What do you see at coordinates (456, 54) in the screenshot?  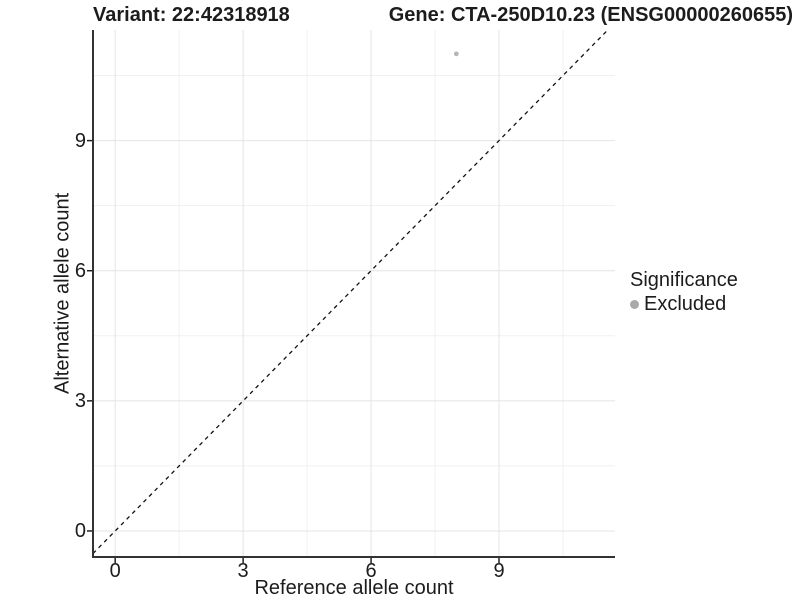 I see `data-point` at bounding box center [456, 54].